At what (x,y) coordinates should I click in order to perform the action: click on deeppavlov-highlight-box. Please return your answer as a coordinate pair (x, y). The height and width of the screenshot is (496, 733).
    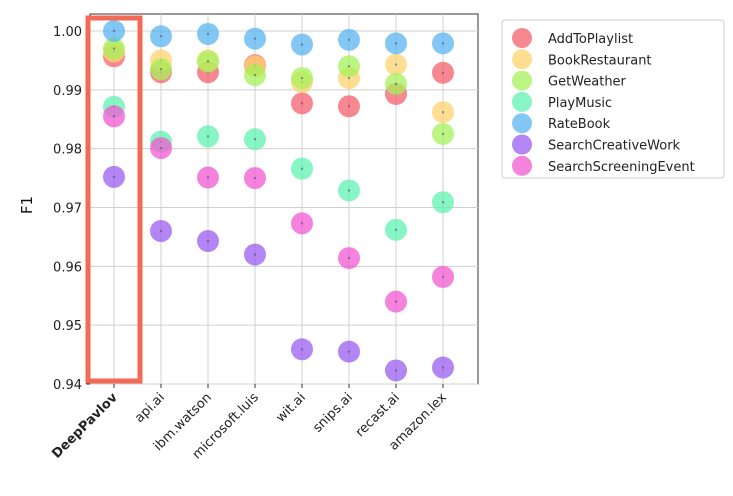
    Looking at the image, I should click on (114, 199).